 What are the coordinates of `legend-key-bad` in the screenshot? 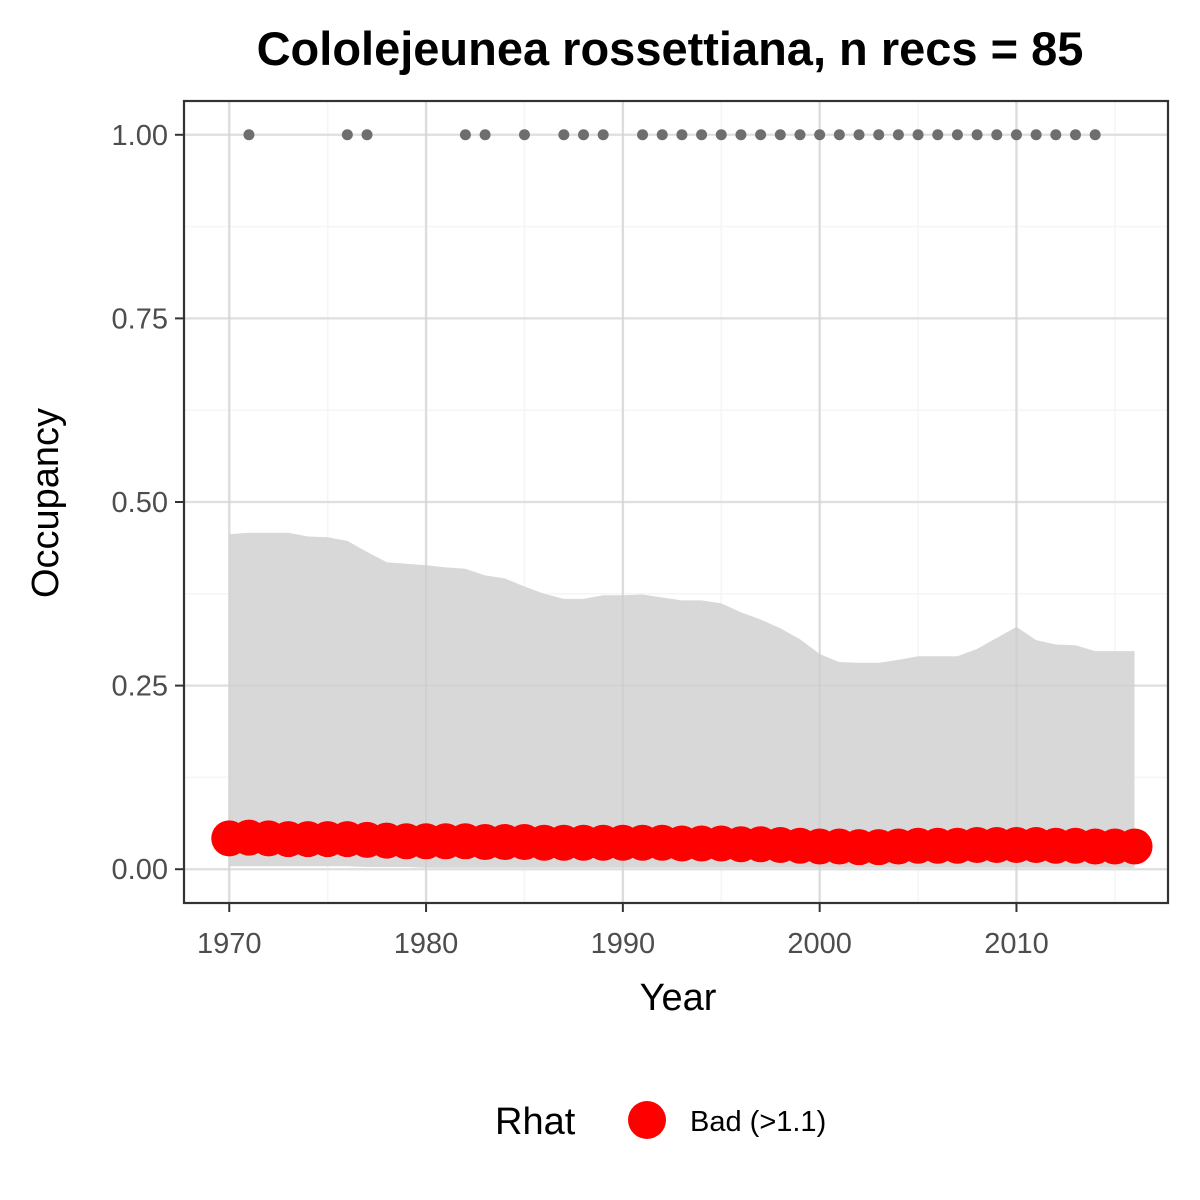 It's located at (647, 1120).